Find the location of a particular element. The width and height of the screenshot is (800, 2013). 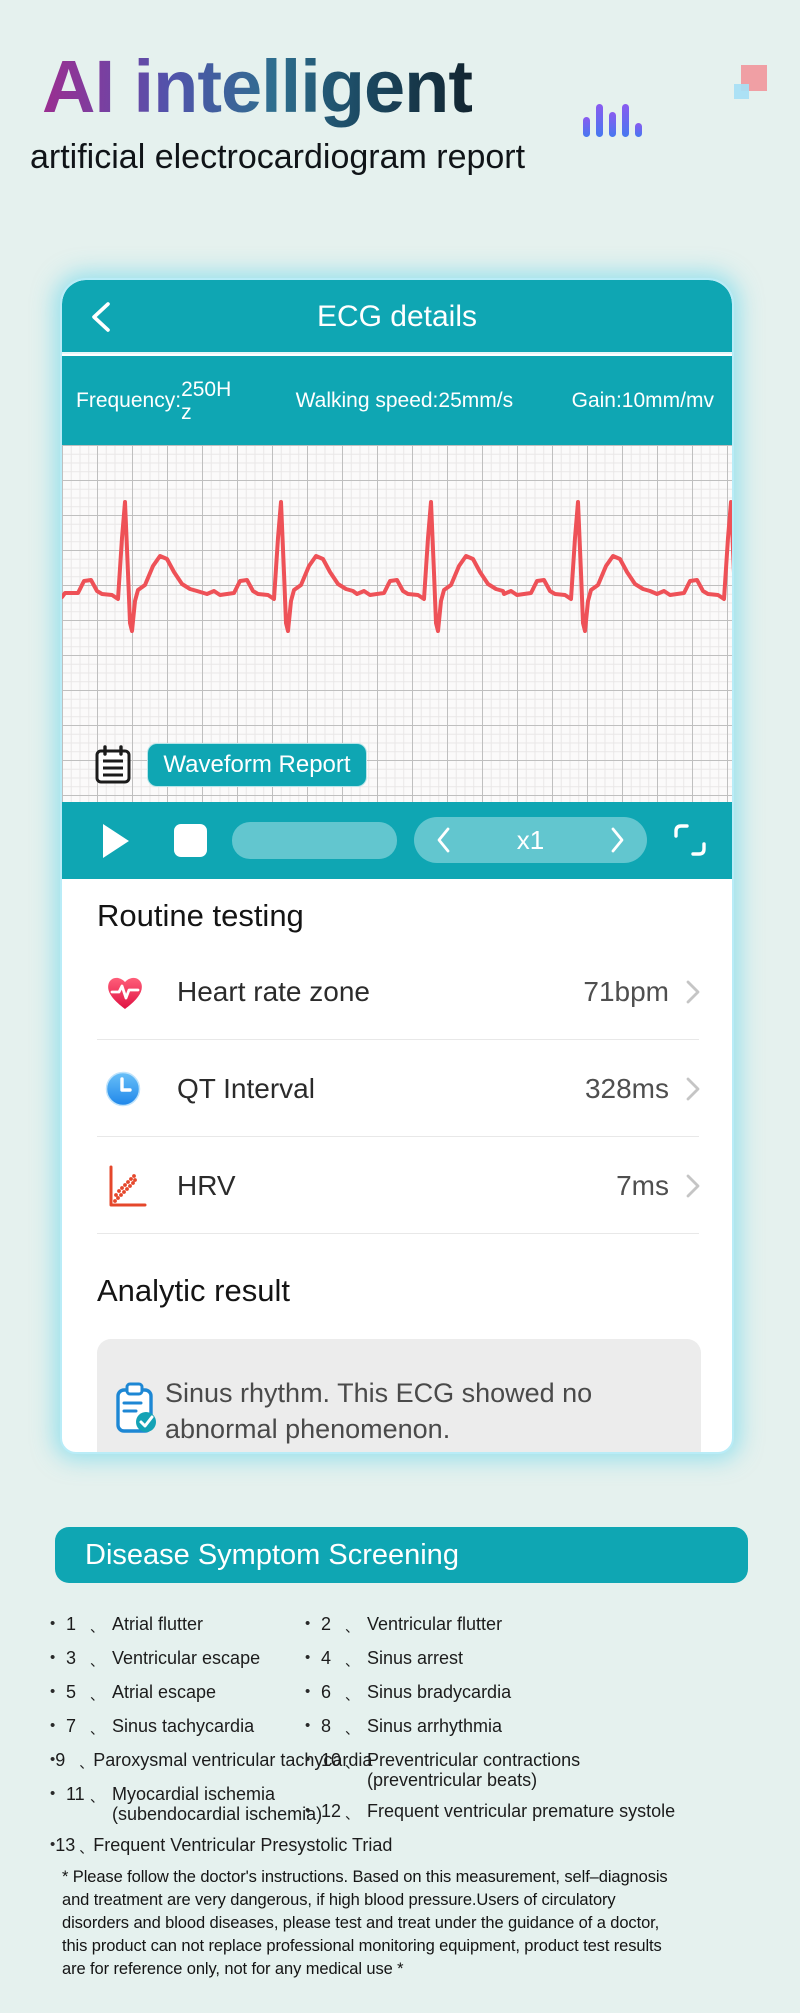

symptom-number: 7 is located at coordinates (71, 1726).